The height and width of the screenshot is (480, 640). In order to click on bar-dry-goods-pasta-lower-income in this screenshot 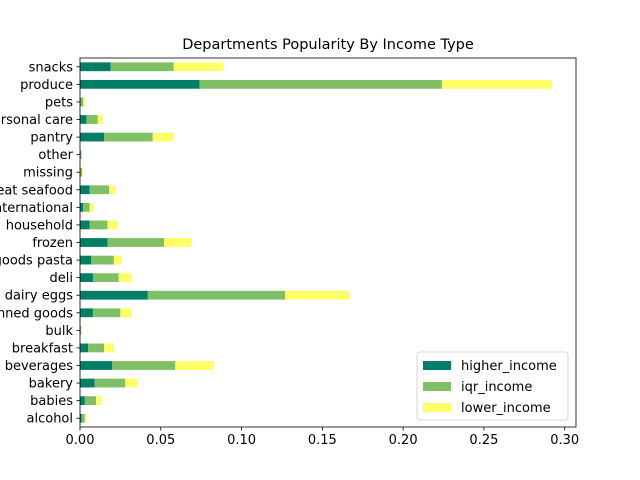, I will do `click(118, 260)`.